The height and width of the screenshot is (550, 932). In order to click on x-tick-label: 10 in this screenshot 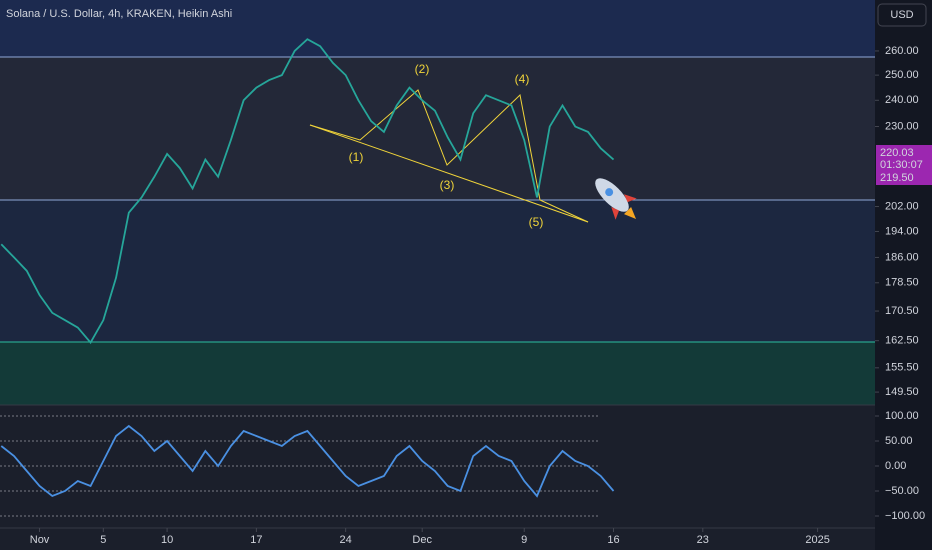, I will do `click(167, 540)`.